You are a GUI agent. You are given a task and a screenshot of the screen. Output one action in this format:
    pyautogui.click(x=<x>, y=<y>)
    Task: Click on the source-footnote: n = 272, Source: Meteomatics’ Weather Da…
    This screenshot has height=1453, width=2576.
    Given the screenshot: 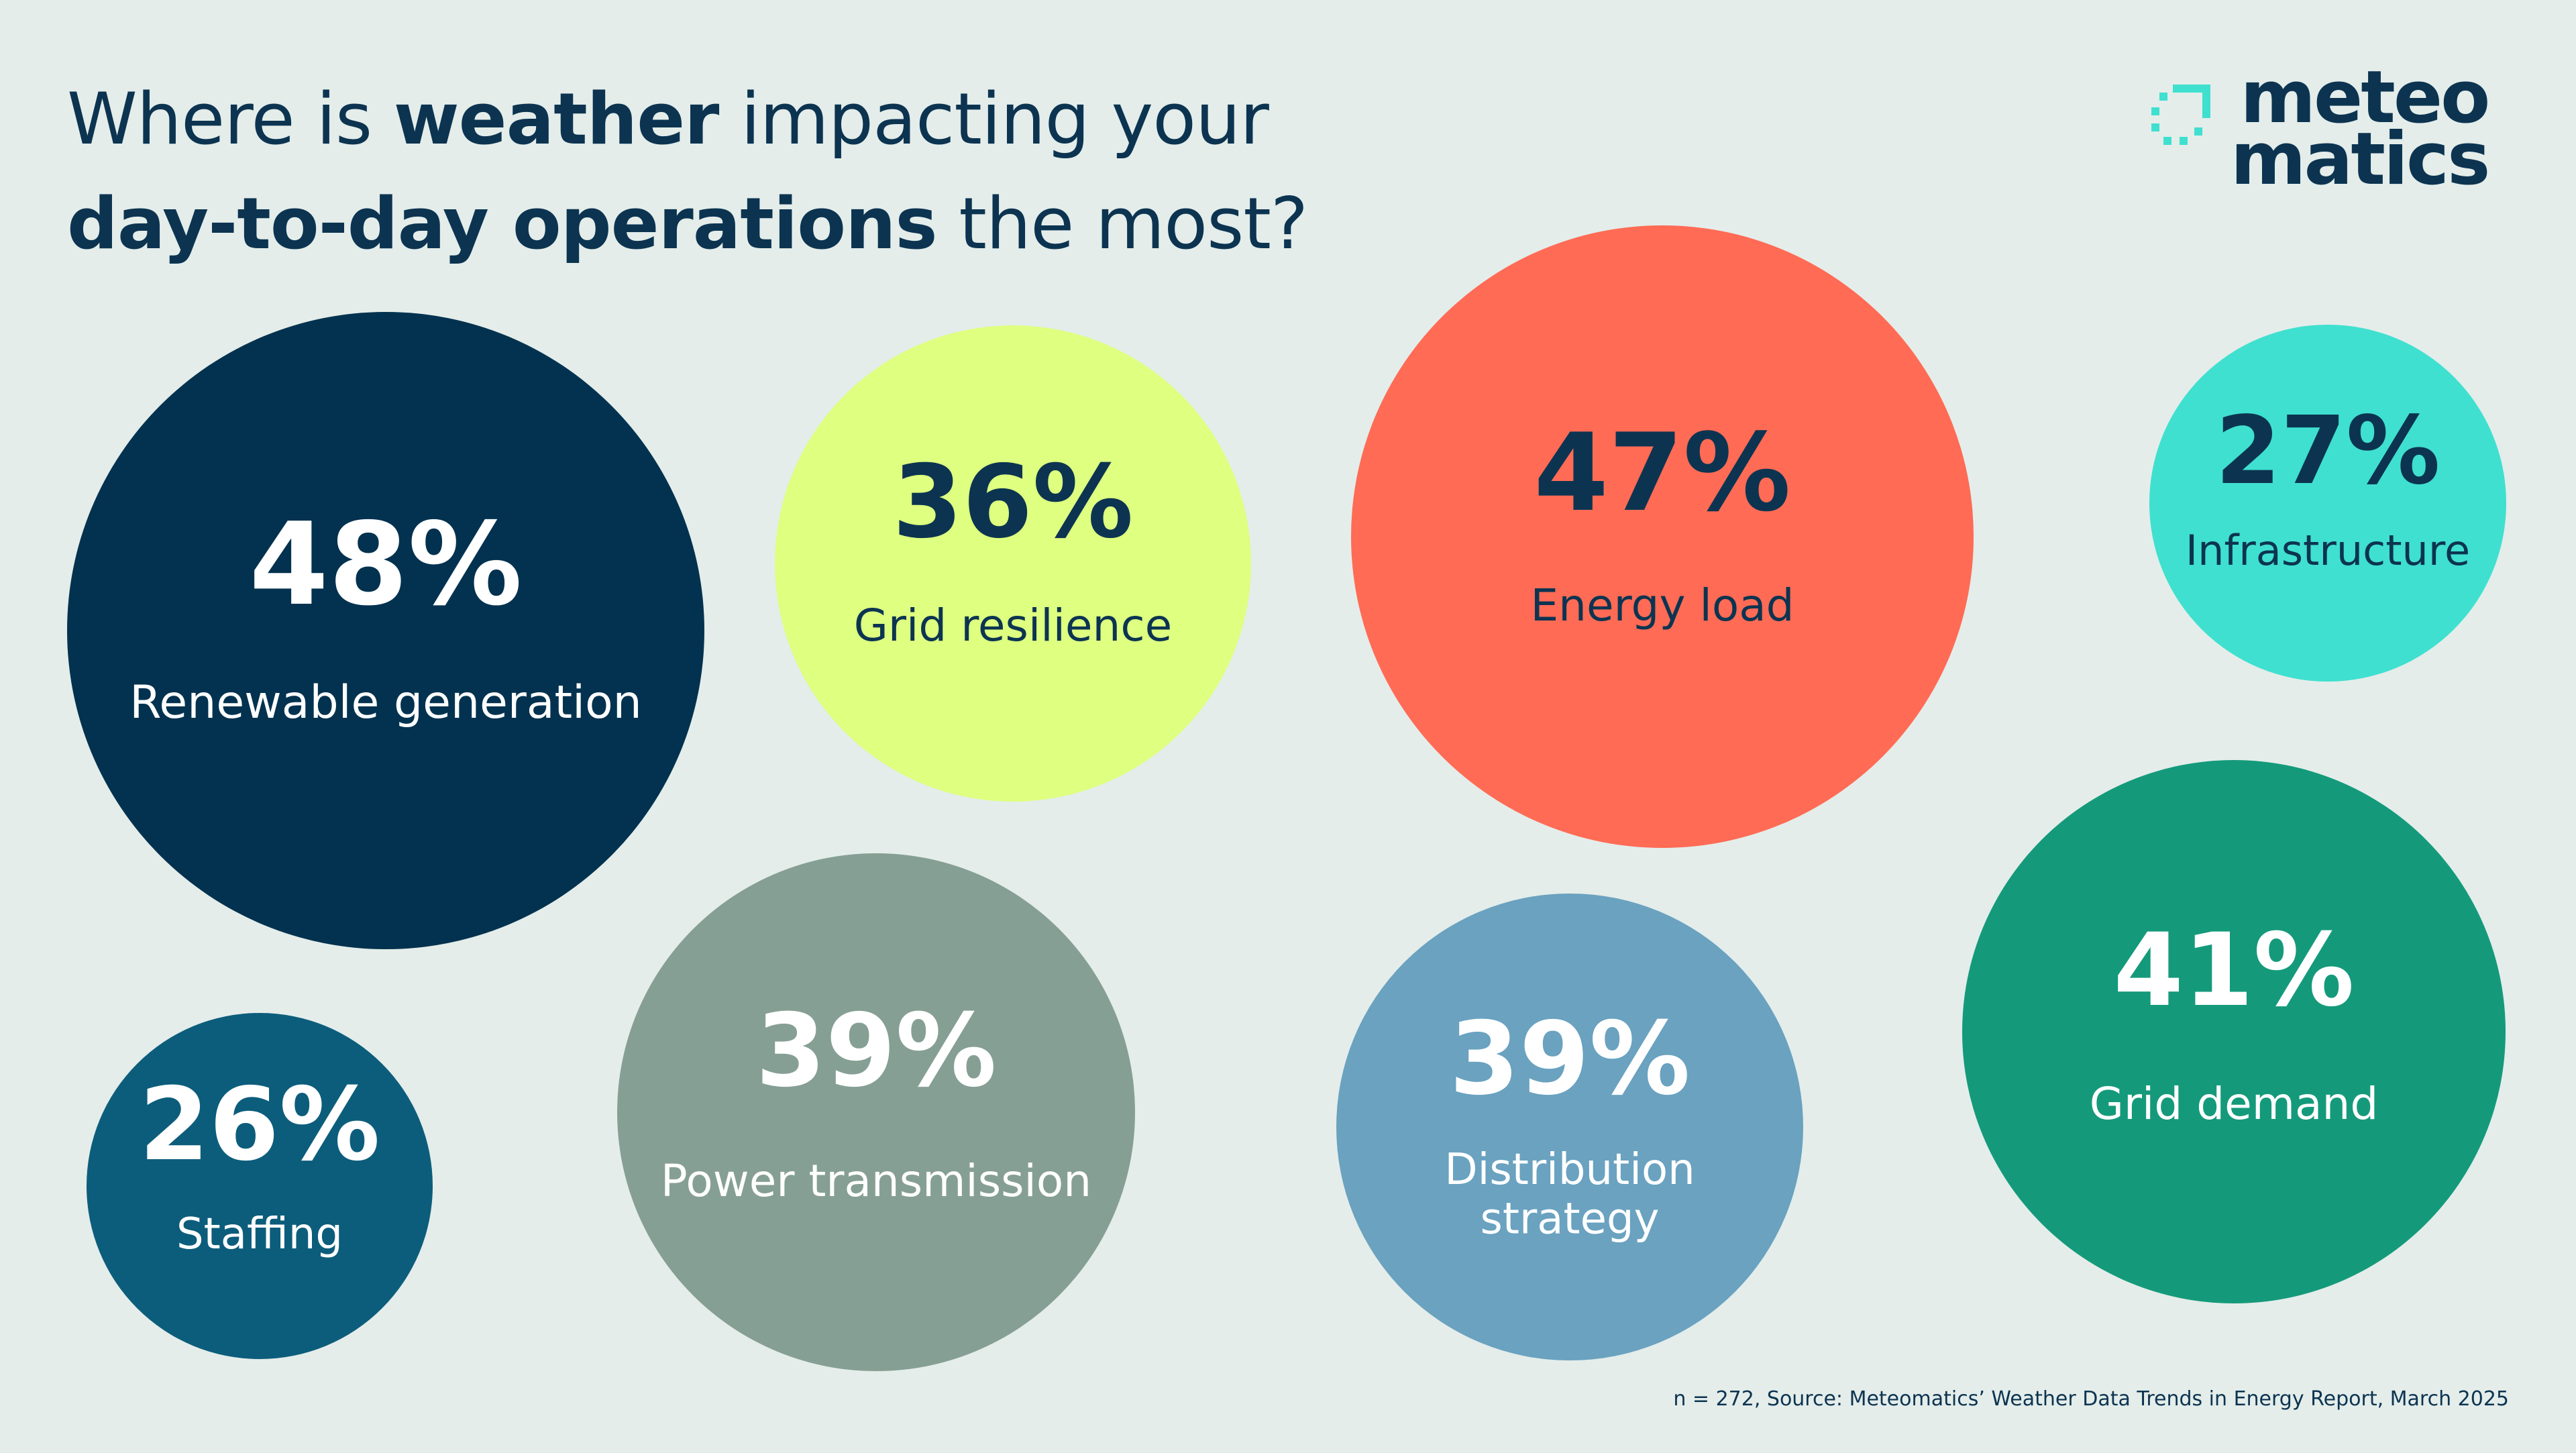 What is the action you would take?
    pyautogui.click(x=2091, y=1399)
    